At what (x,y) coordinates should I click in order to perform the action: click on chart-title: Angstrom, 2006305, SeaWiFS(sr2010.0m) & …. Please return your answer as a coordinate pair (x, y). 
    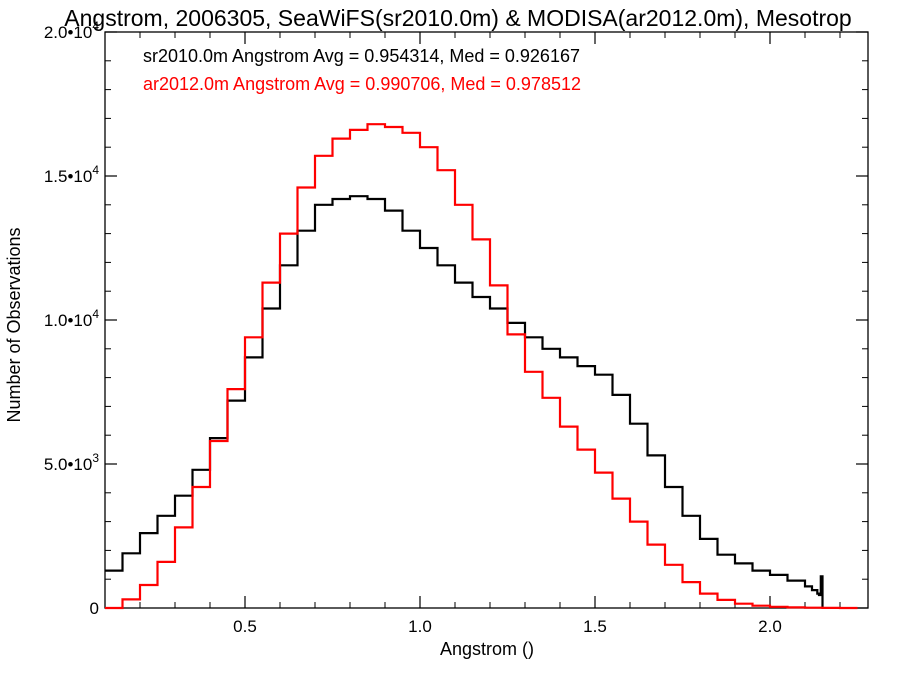
    Looking at the image, I should click on (457, 18).